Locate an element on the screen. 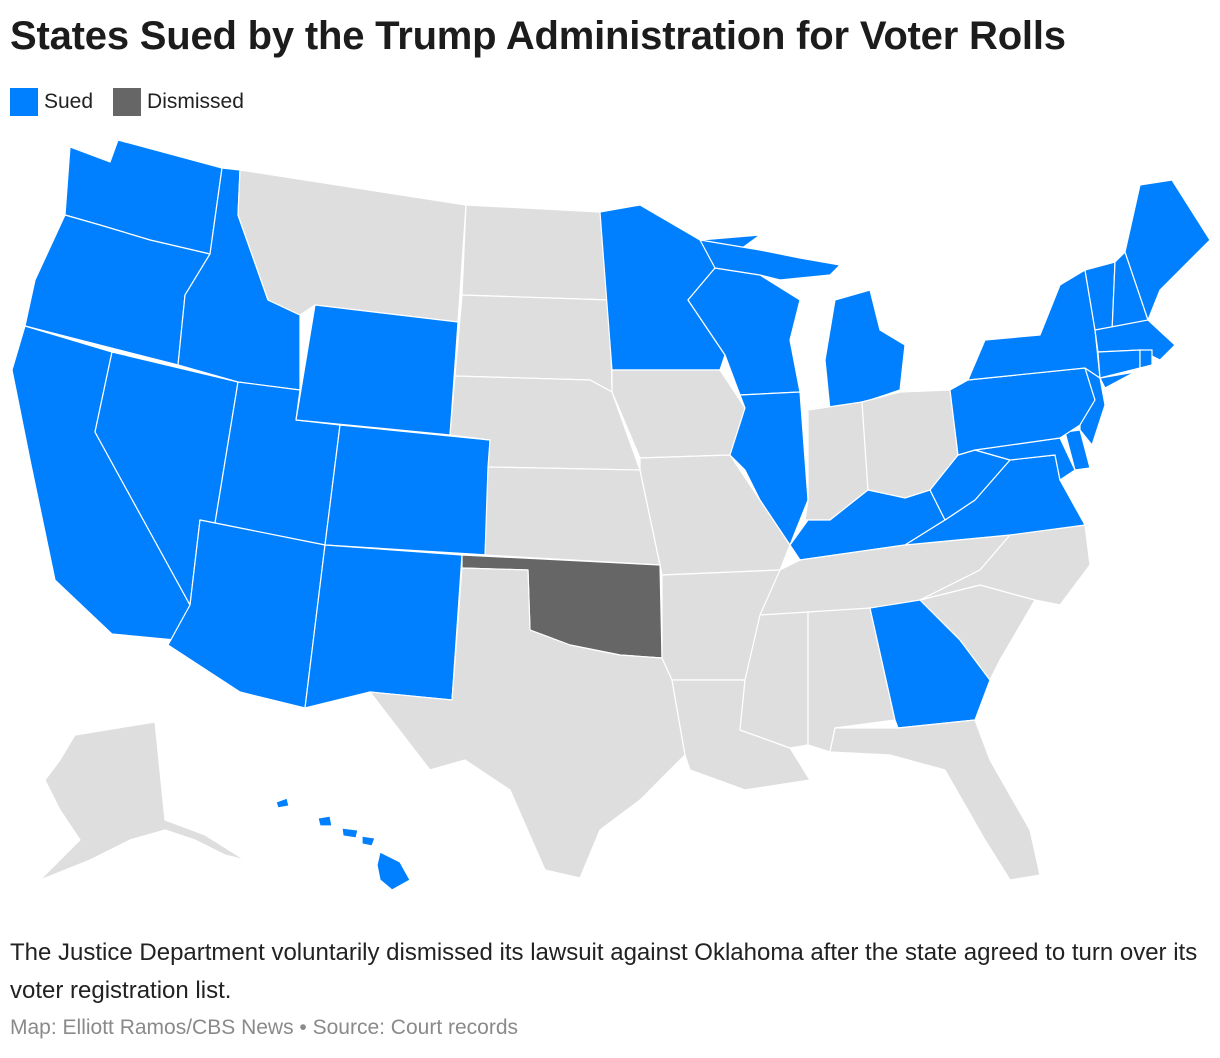  state-de is located at coordinates (1077, 450).